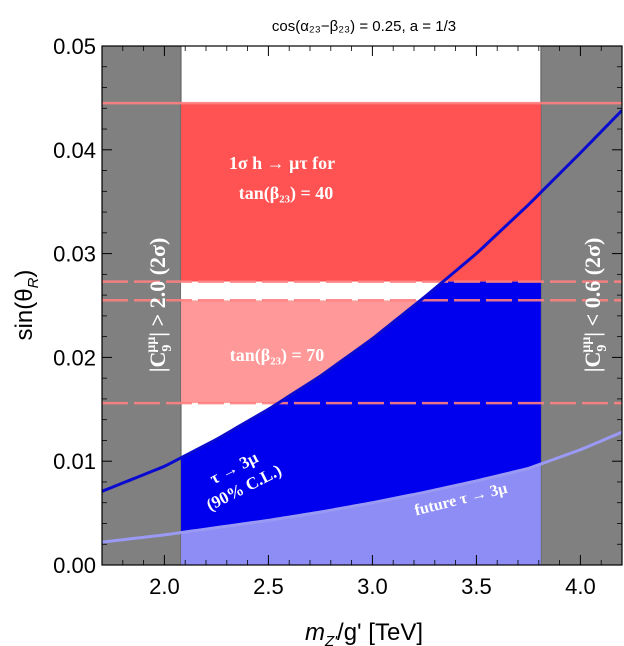 This screenshot has height=646, width=624. Describe the element at coordinates (74, 254) in the screenshot. I see `y-tick-label: 0.03` at that location.